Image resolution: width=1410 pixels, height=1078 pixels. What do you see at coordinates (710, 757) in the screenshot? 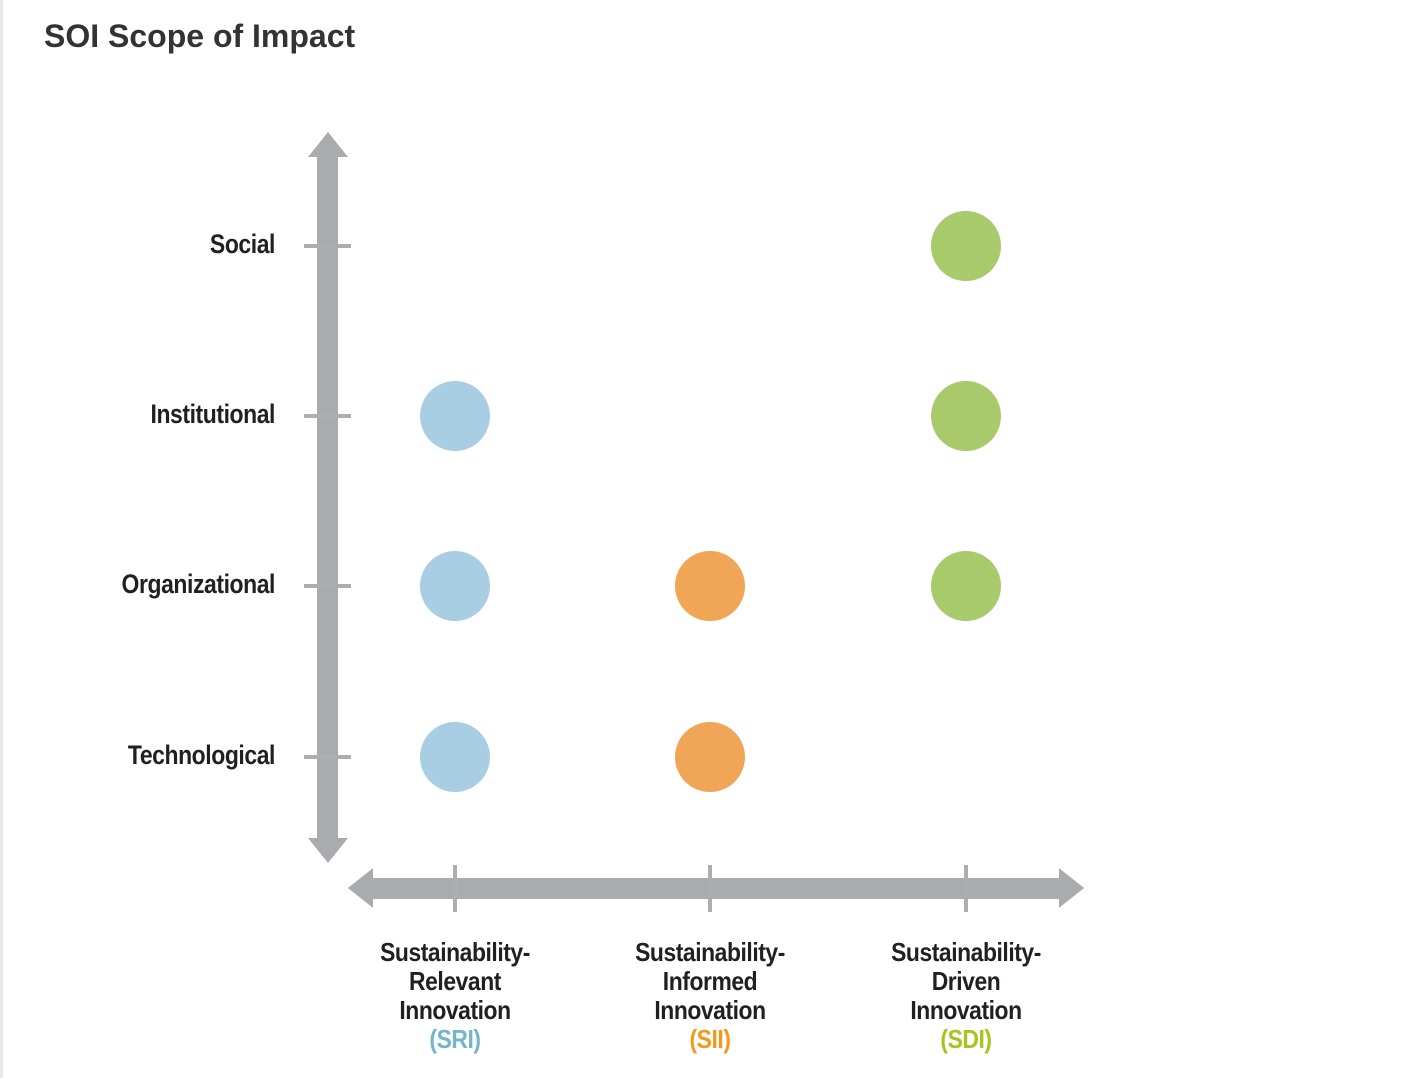
I see `dot-sii-technological` at bounding box center [710, 757].